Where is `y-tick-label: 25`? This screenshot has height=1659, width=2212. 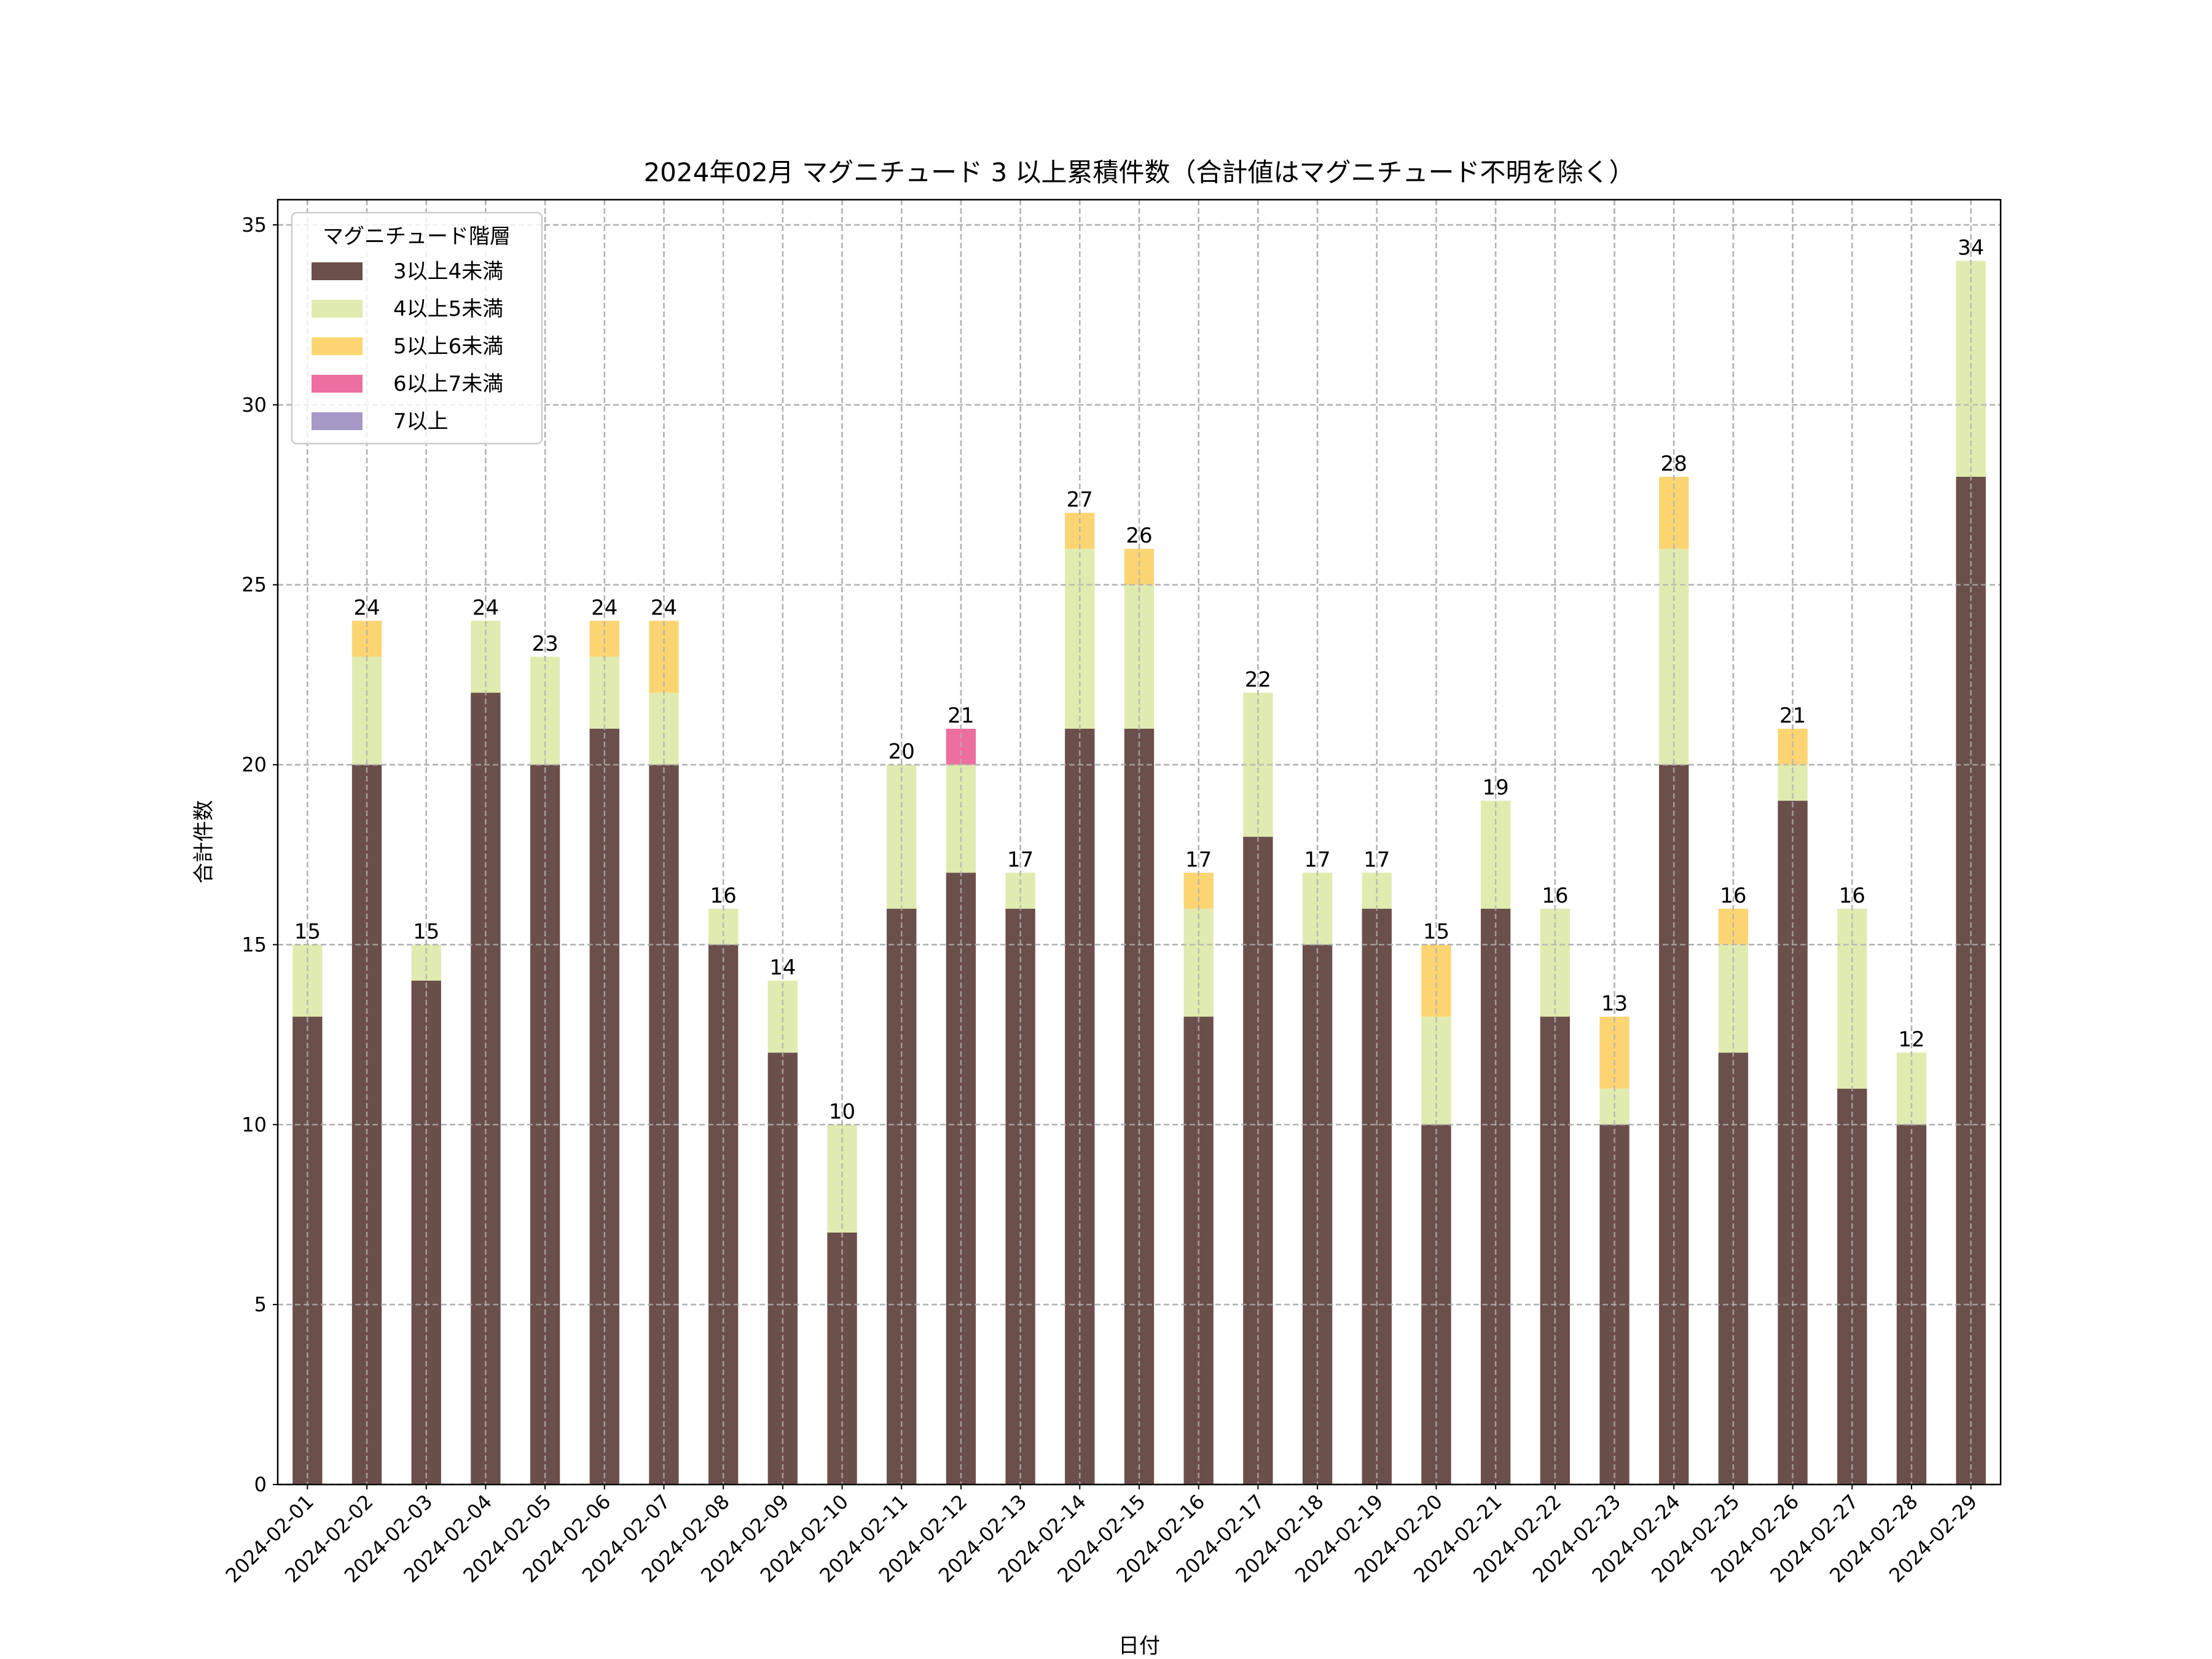
y-tick-label: 25 is located at coordinates (254, 585).